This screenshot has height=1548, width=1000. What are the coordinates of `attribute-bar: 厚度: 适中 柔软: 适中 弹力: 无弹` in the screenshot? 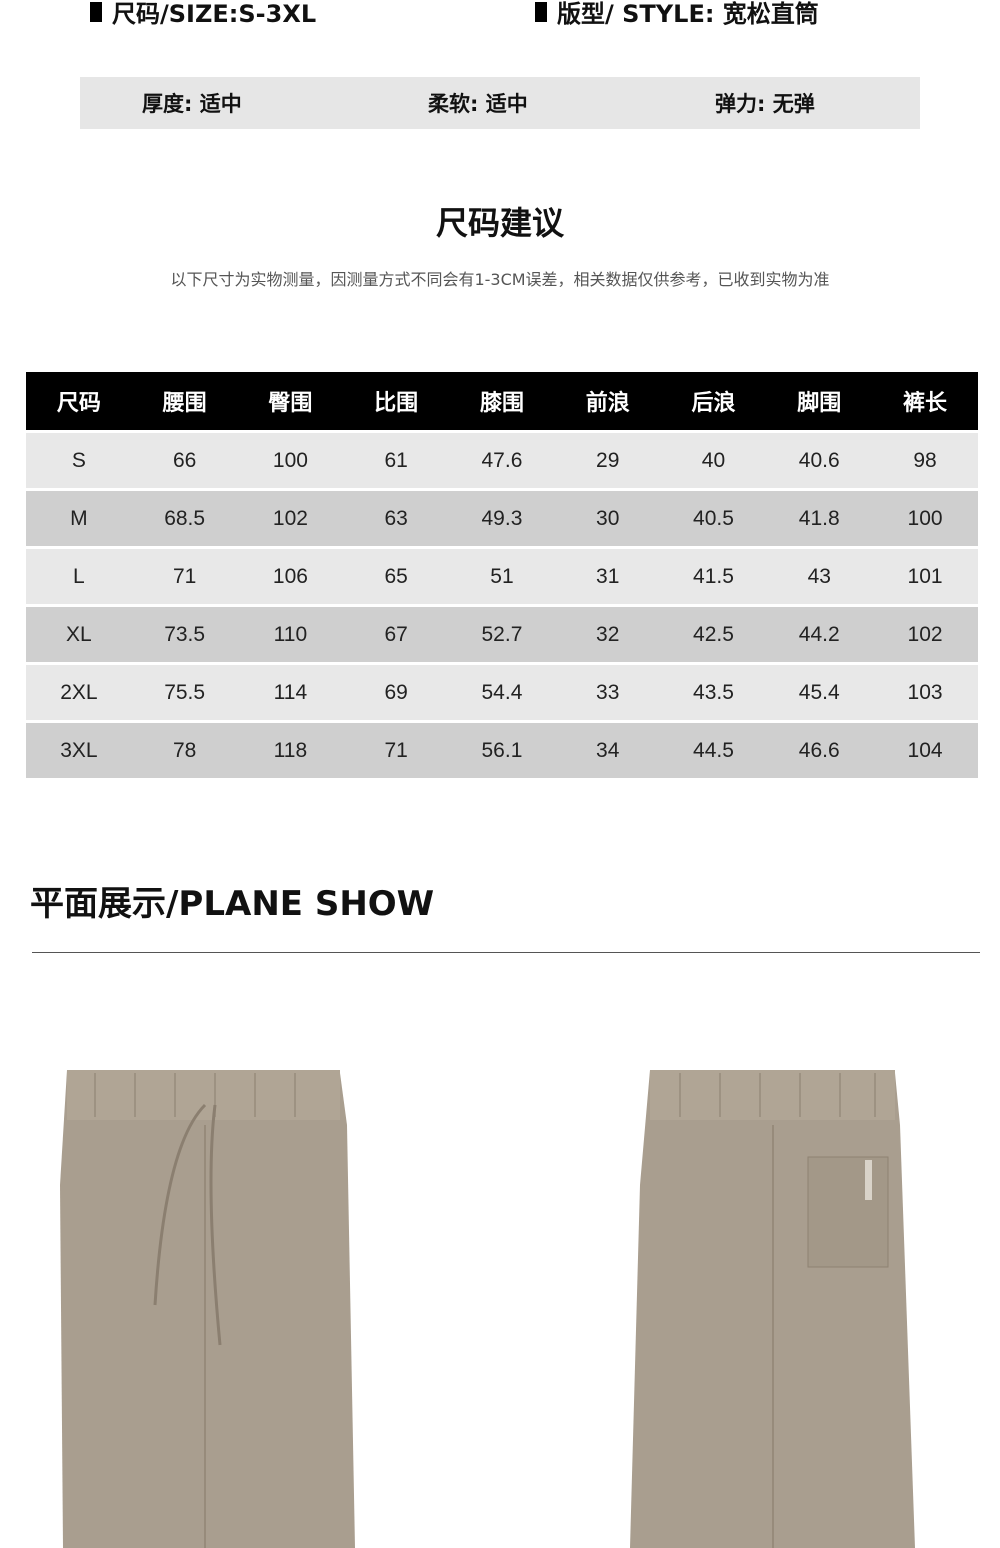 It's located at (500, 103).